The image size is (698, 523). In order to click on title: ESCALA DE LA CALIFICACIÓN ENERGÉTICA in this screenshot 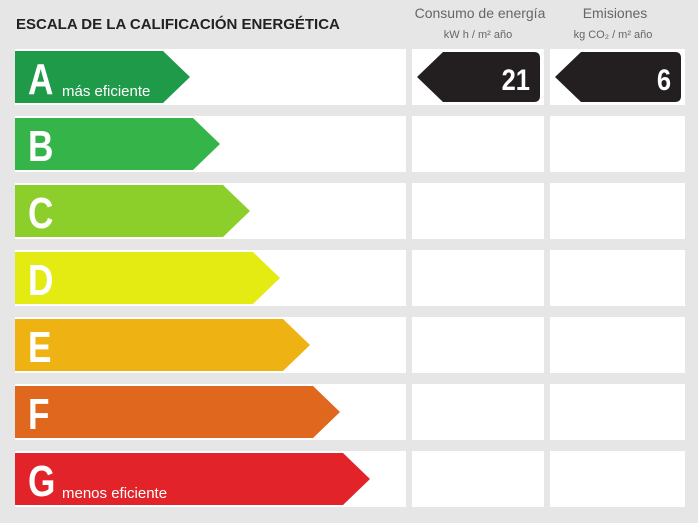, I will do `click(178, 24)`.